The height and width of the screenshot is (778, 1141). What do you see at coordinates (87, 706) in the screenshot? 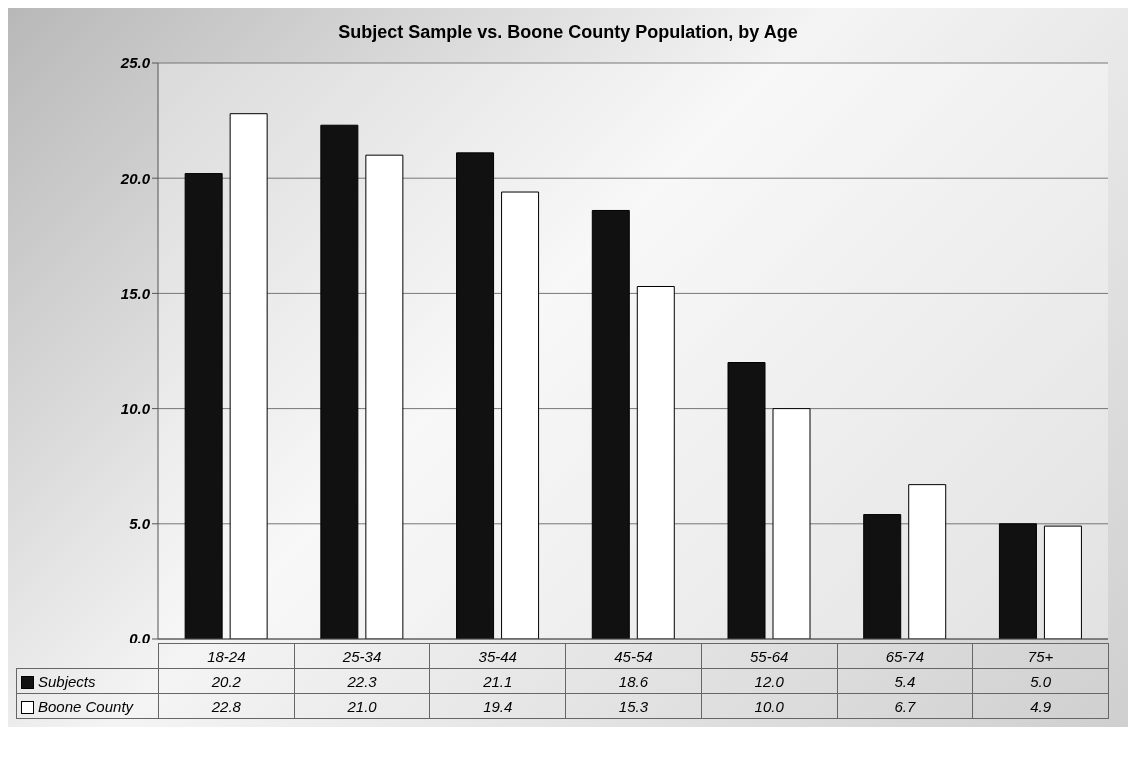
I see `legend-label: Boone County` at bounding box center [87, 706].